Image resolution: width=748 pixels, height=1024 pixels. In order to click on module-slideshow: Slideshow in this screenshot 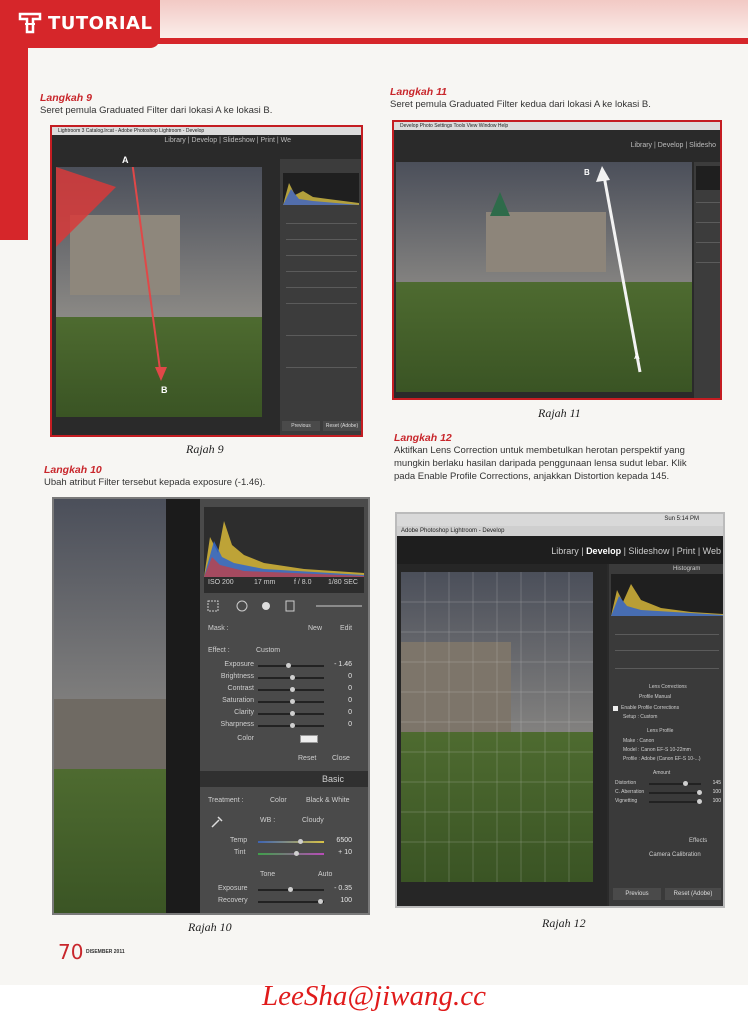, I will do `click(649, 551)`.